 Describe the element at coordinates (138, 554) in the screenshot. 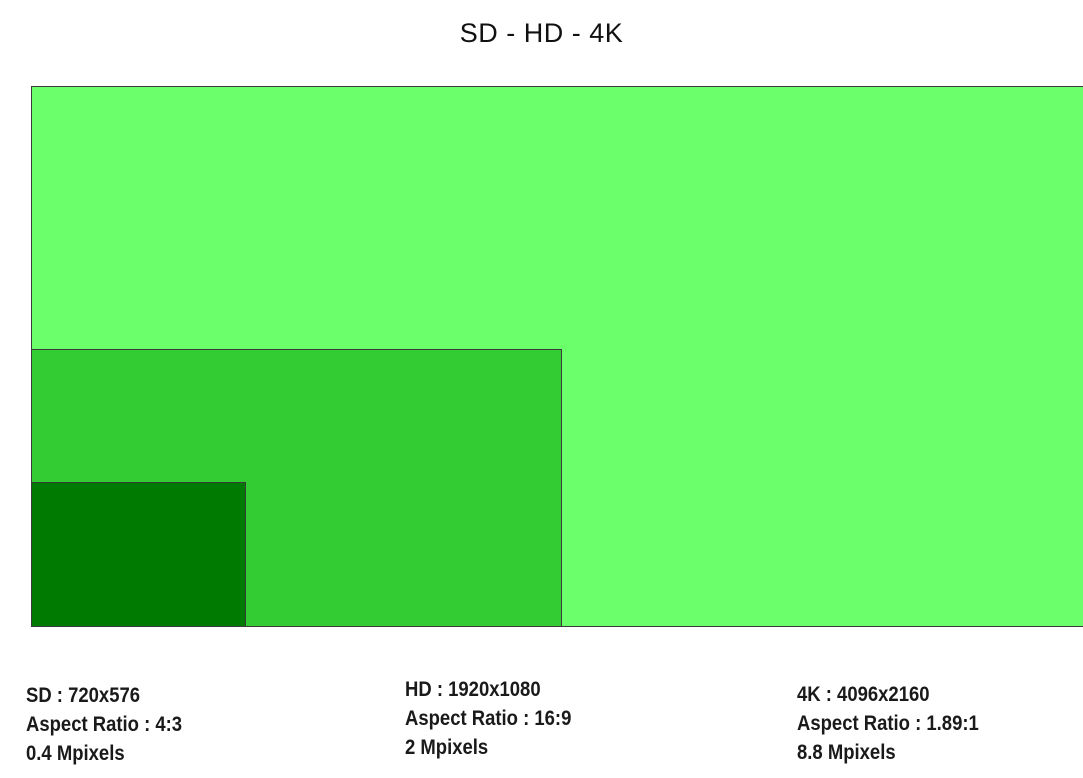

I see `sd-resolution-rect` at that location.